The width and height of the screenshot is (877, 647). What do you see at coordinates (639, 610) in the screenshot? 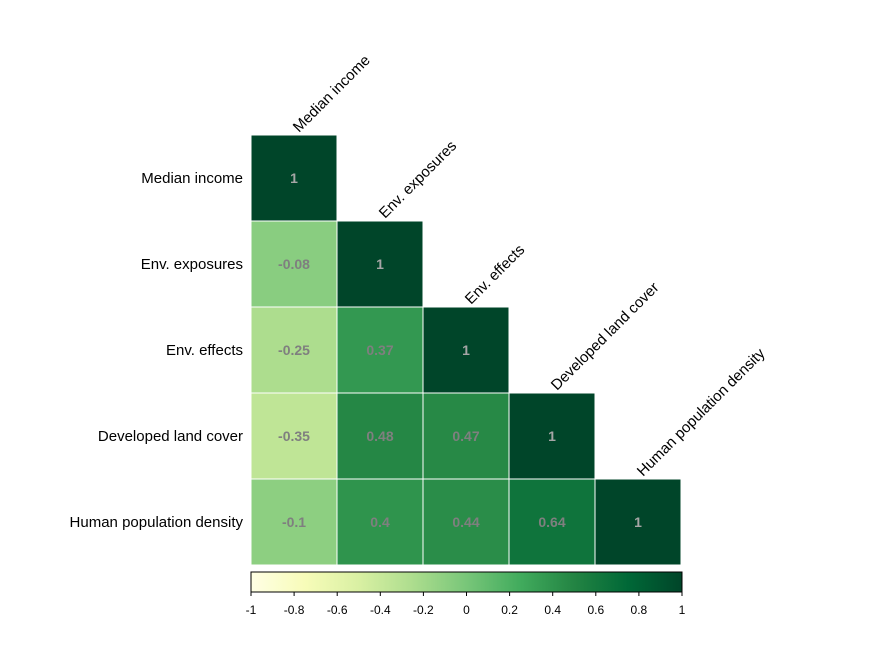
I see `colorbar-tick-label: 0.8` at bounding box center [639, 610].